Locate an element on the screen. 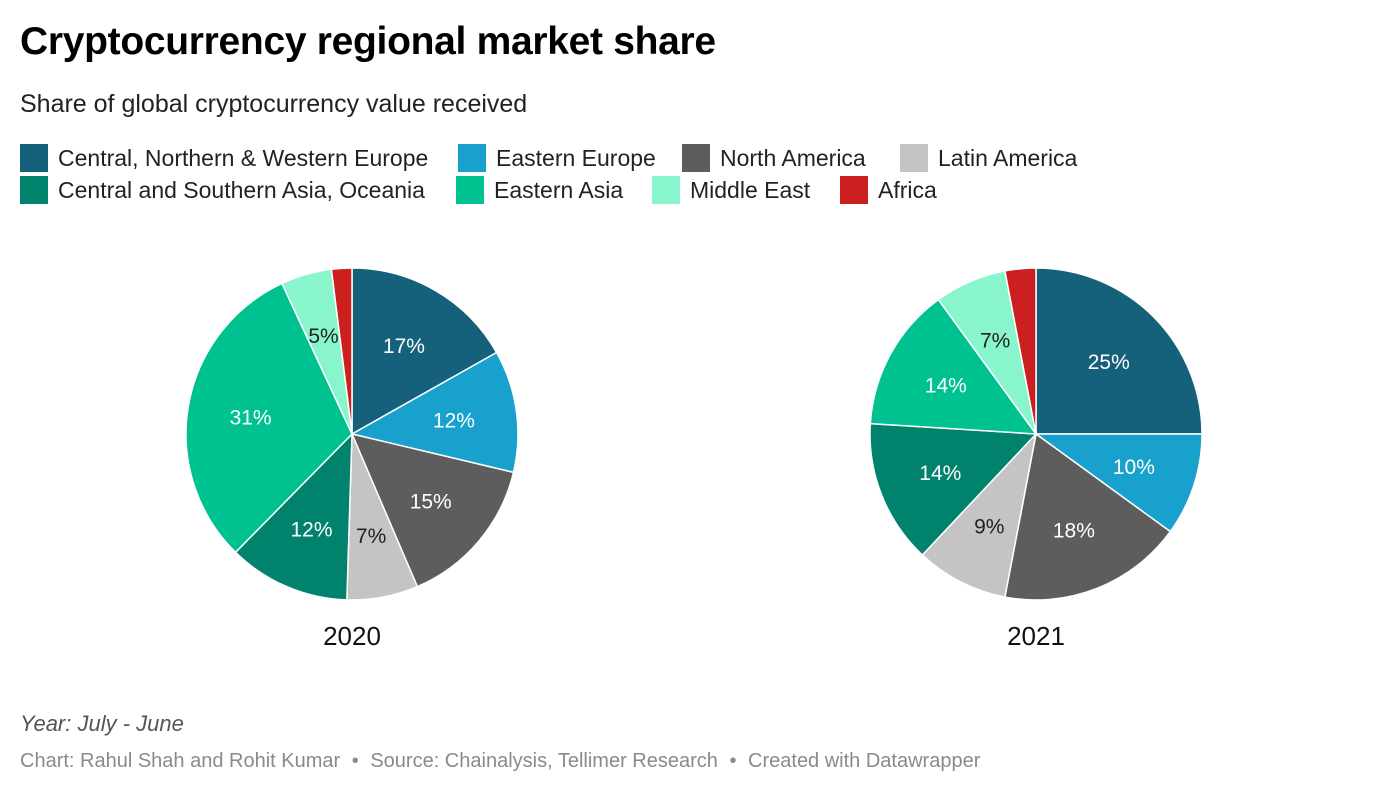 Image resolution: width=1388 pixels, height=796 pixels. tool-credit: Created with Datawrapper is located at coordinates (864, 761).